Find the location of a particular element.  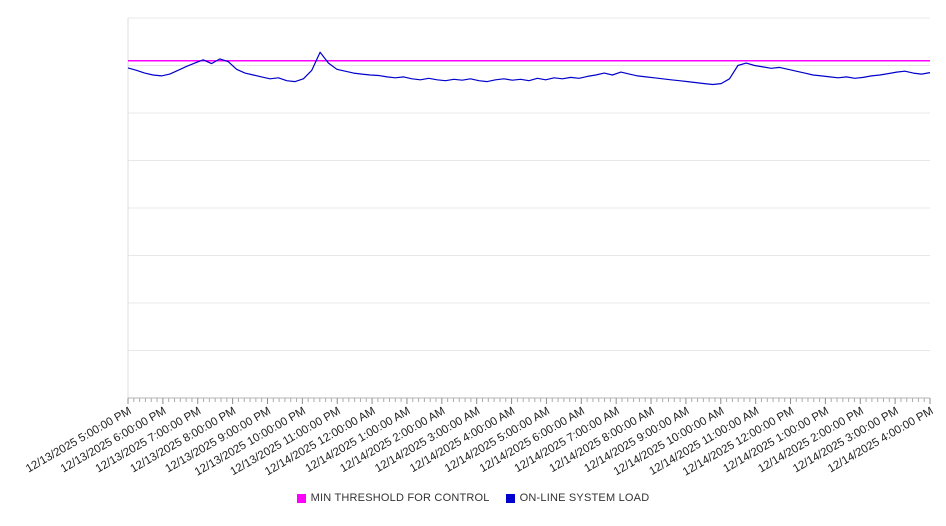

system-load-legend-label: ON-LINE SYSTEM LOAD is located at coordinates (584, 498).